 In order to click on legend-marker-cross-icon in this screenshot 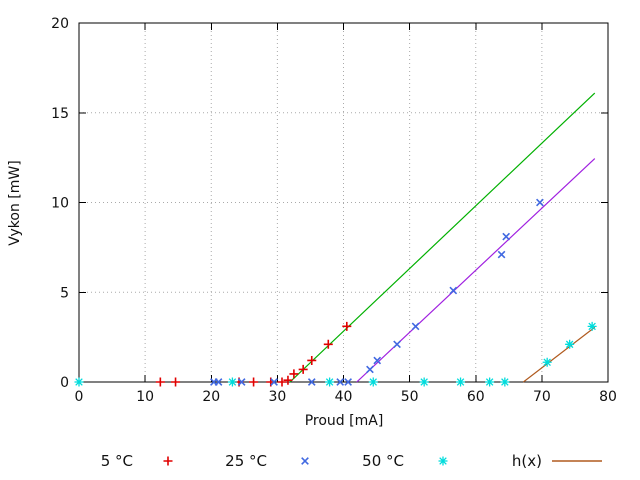, I will do `click(305, 461)`.